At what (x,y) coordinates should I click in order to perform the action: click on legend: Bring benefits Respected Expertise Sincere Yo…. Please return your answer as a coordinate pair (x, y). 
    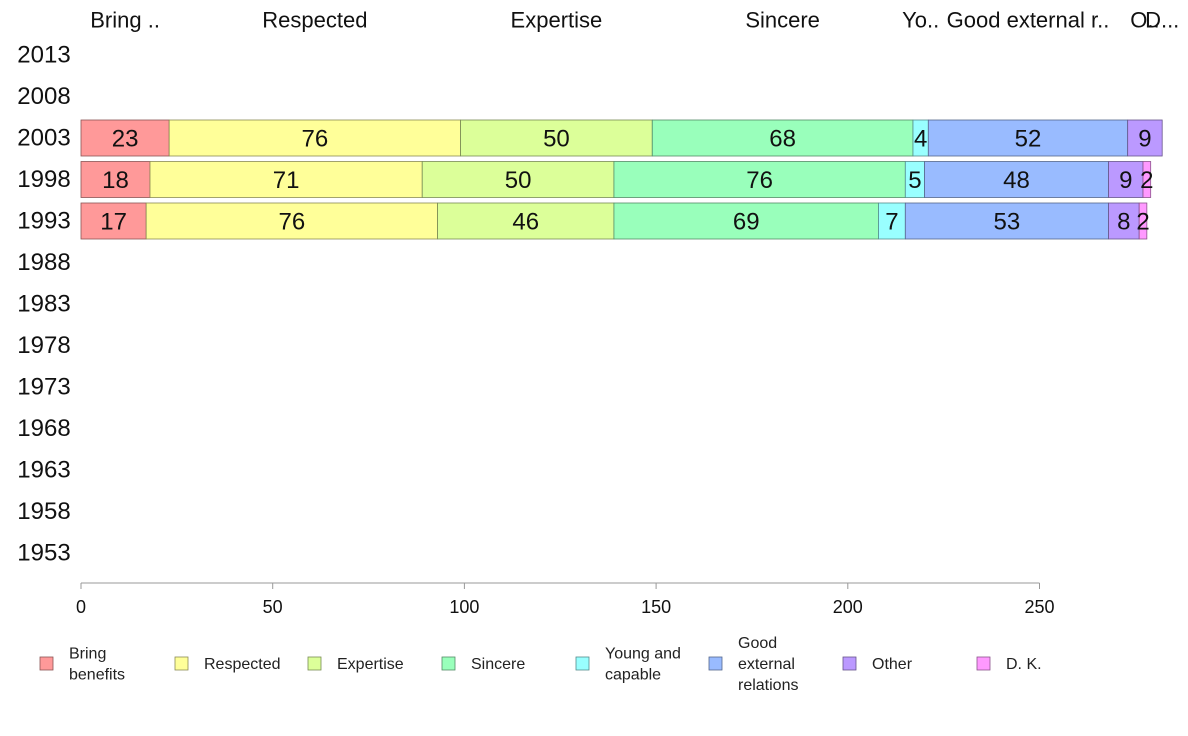
    Looking at the image, I should click on (540, 664).